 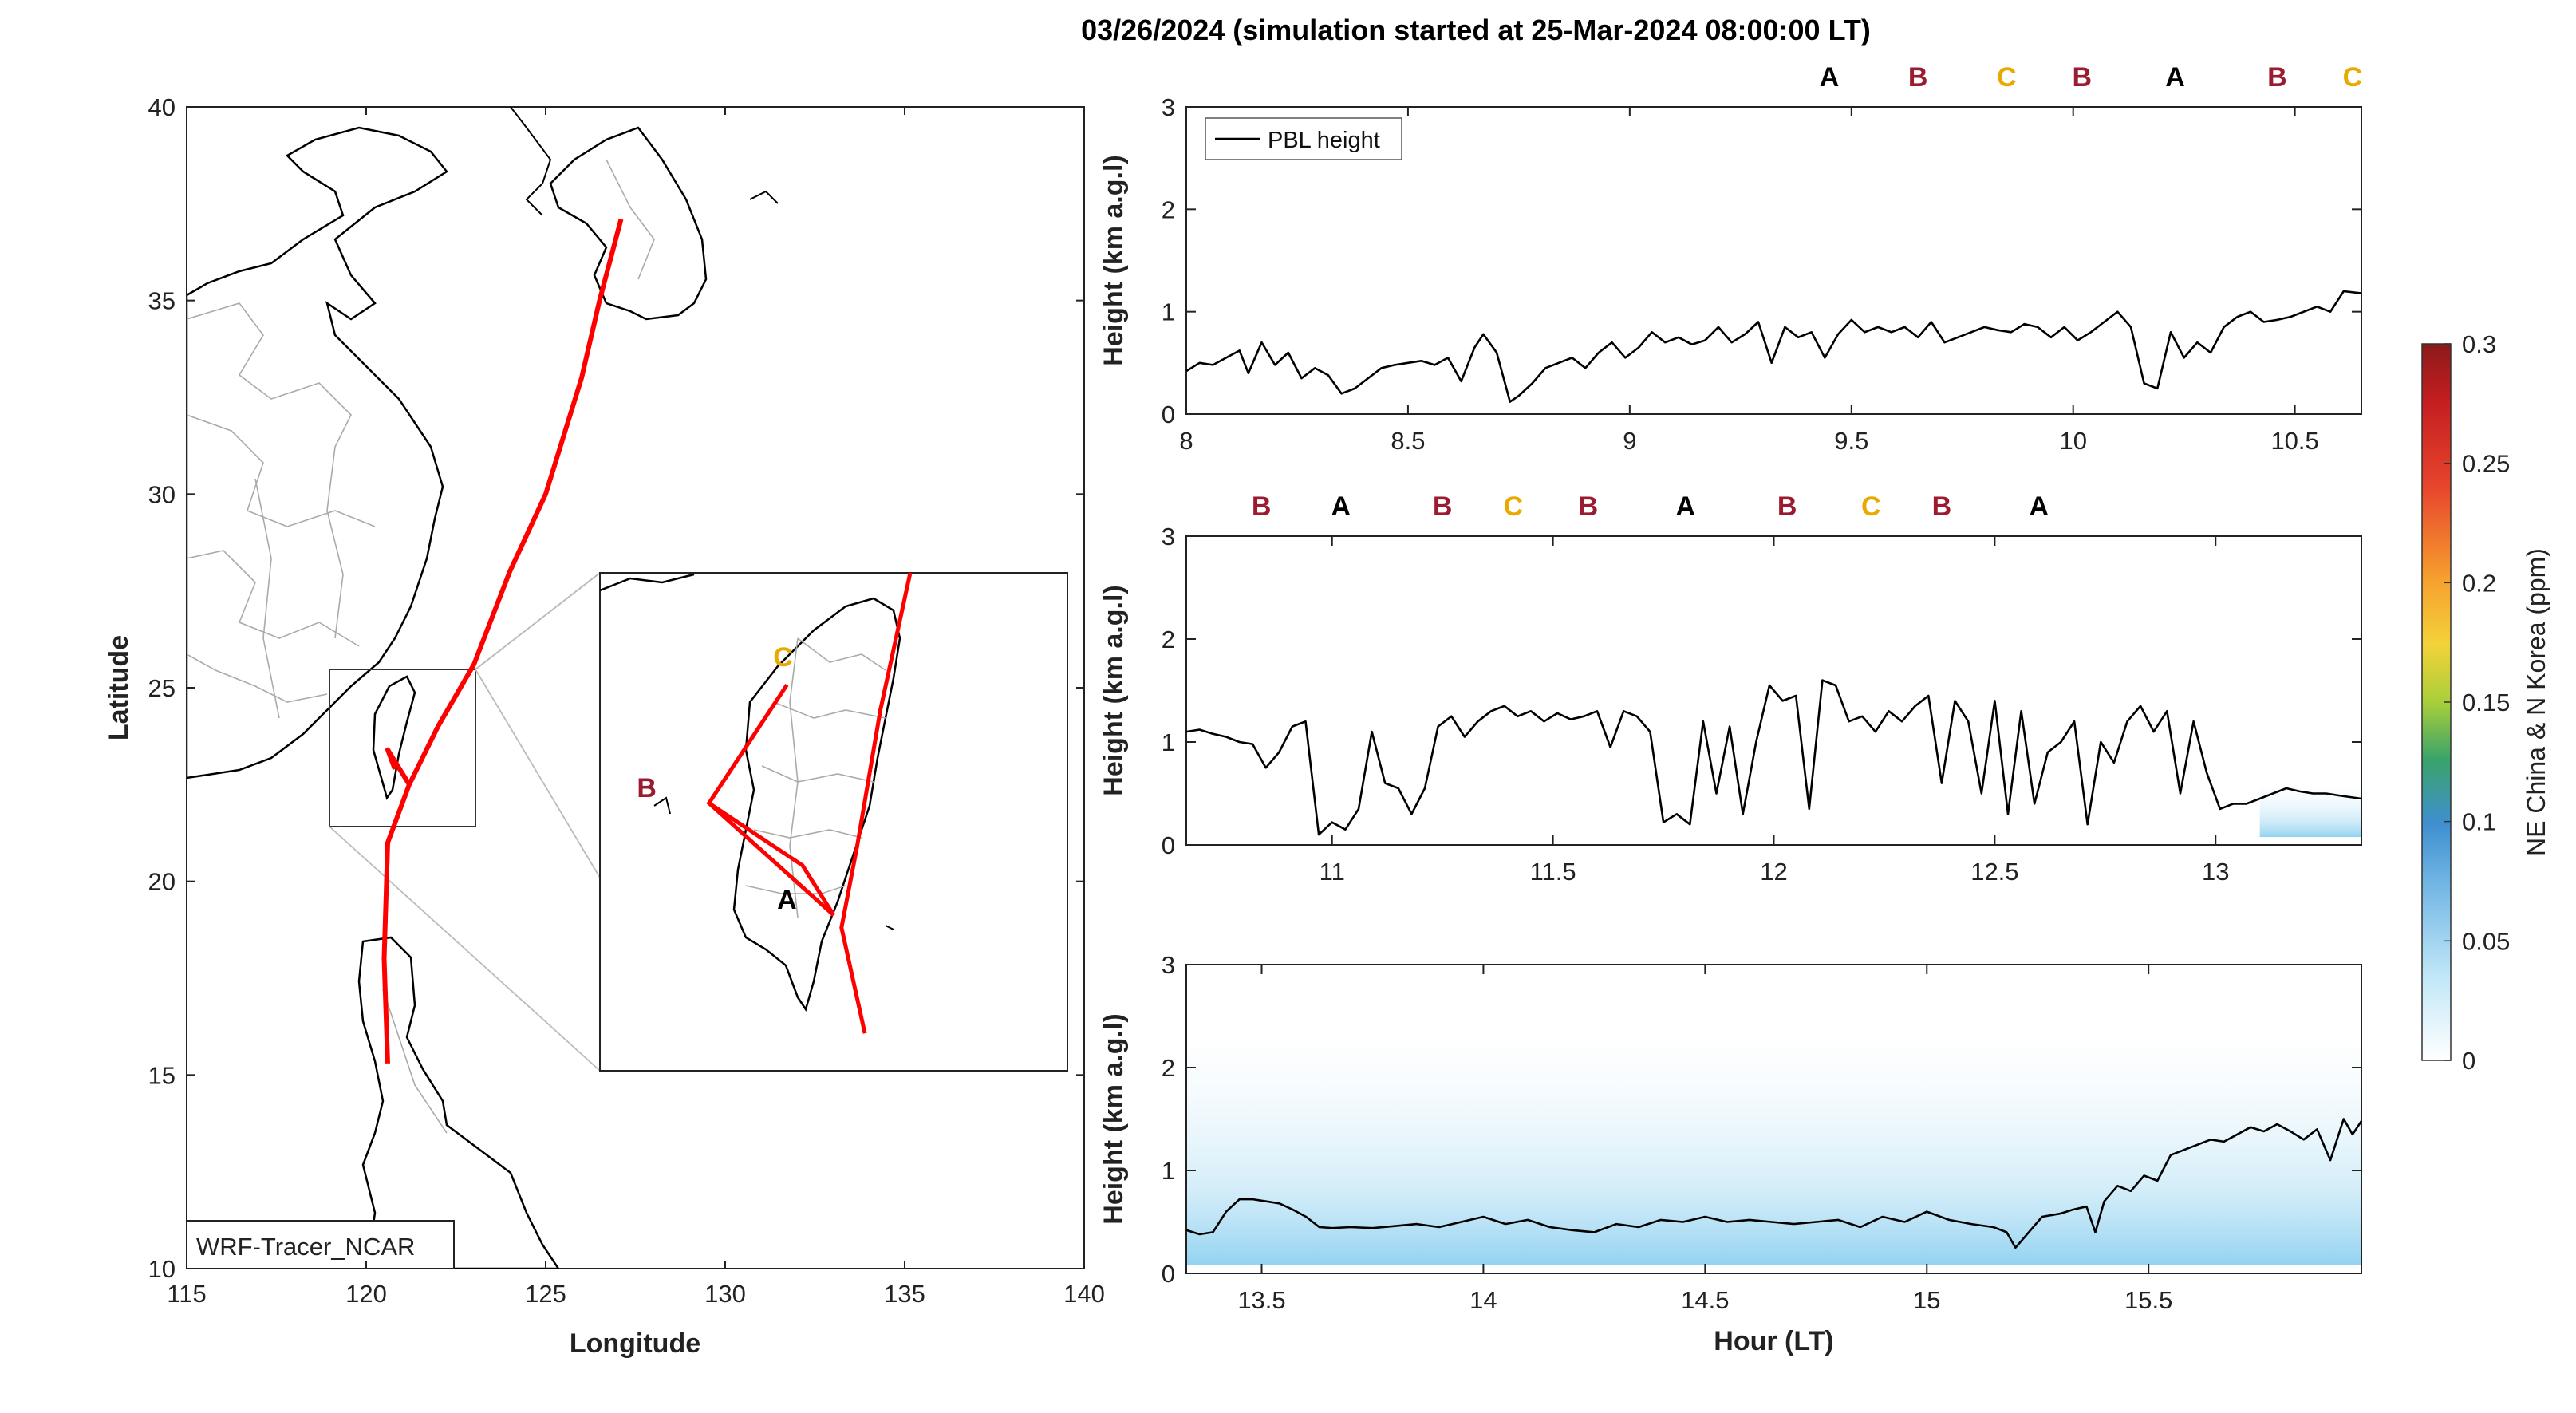 I want to click on xtick-label: 10, so click(x=2072, y=441).